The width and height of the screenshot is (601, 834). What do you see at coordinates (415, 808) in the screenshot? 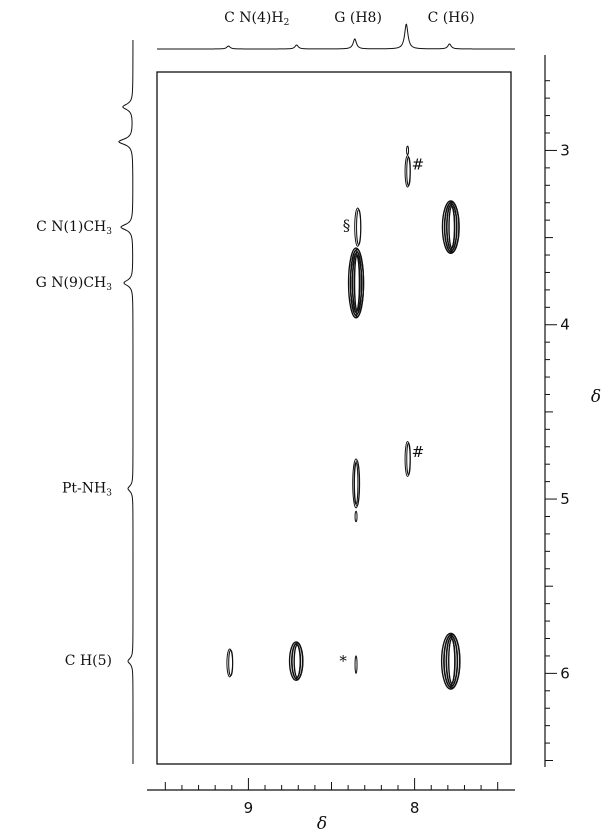
I see `x-tick-label: 8` at bounding box center [415, 808].